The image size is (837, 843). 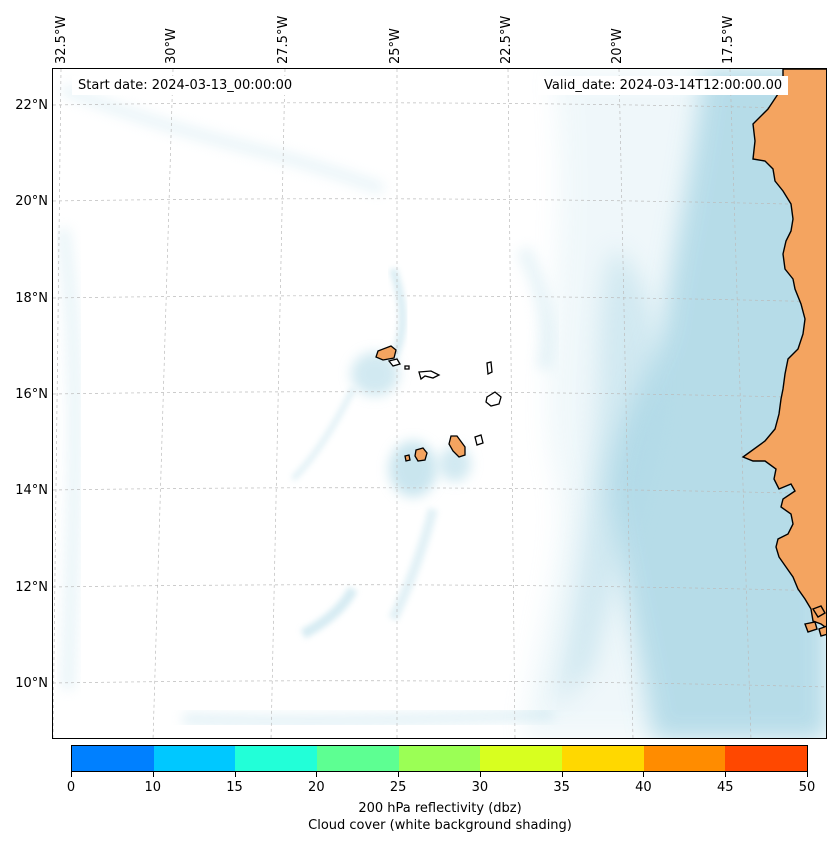 What do you see at coordinates (394, 362) in the screenshot?
I see `island-sao-vicente` at bounding box center [394, 362].